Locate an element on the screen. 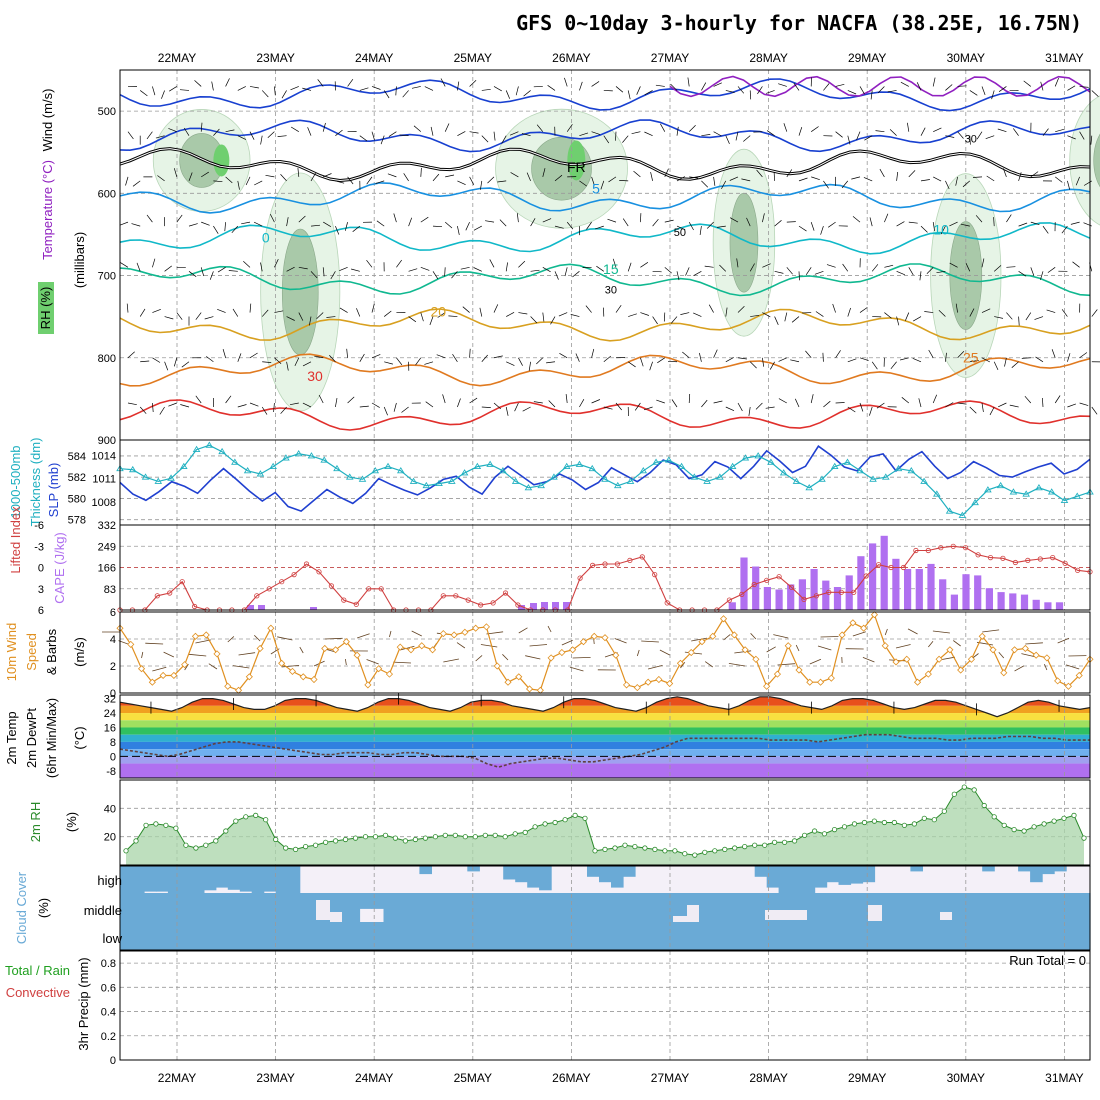 The width and height of the screenshot is (1100, 1100). ylabel-rh2m-unit: (%) is located at coordinates (71, 822).